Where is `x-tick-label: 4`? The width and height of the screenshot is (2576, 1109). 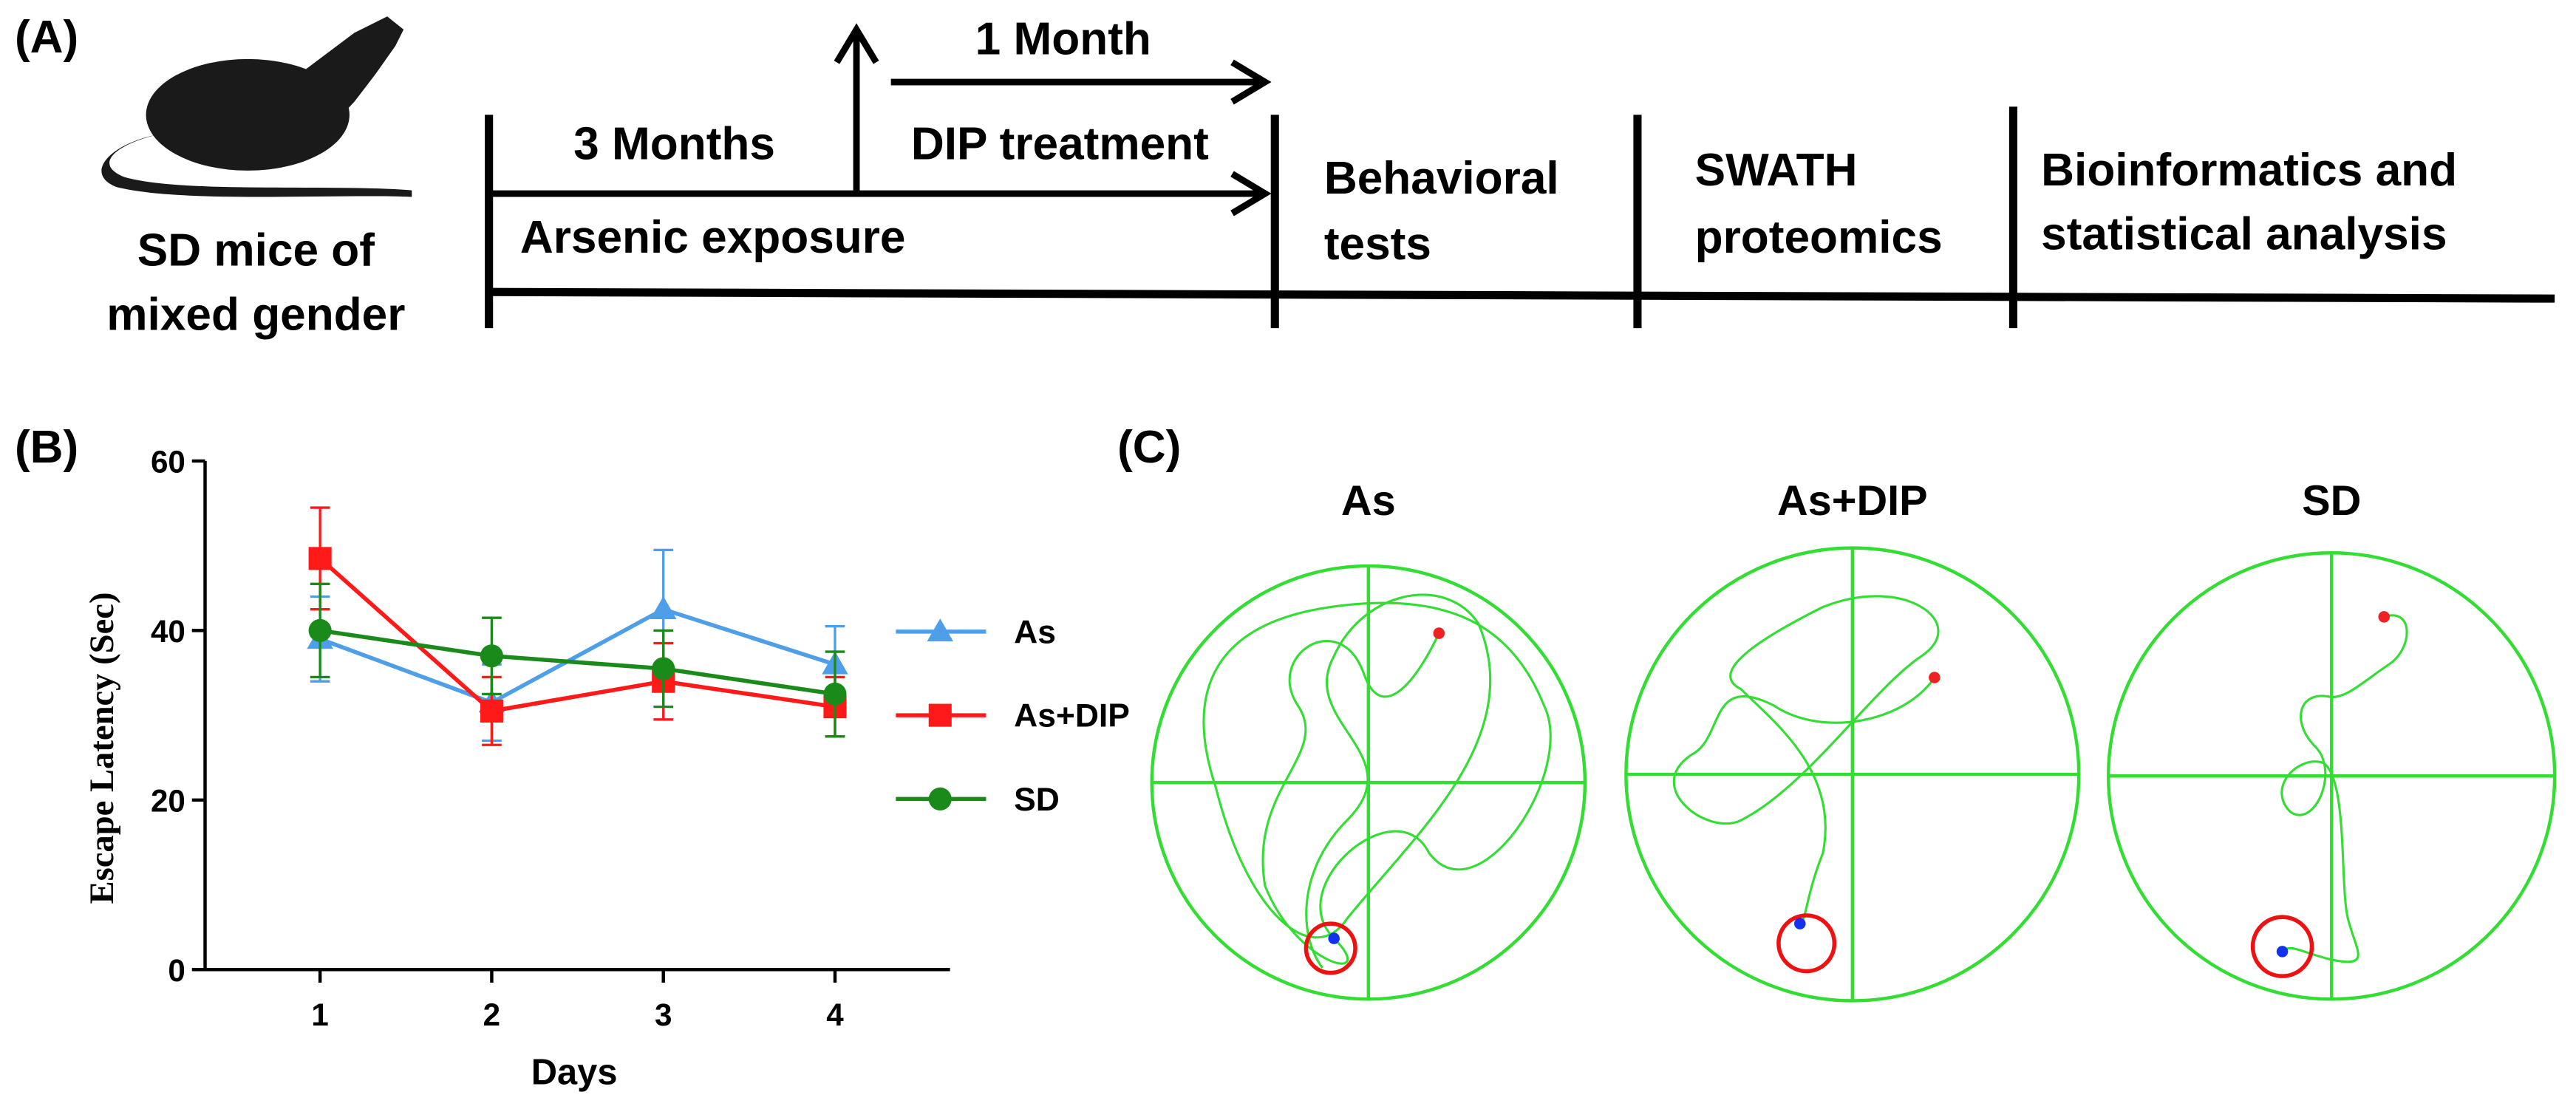 x-tick-label: 4 is located at coordinates (835, 1014).